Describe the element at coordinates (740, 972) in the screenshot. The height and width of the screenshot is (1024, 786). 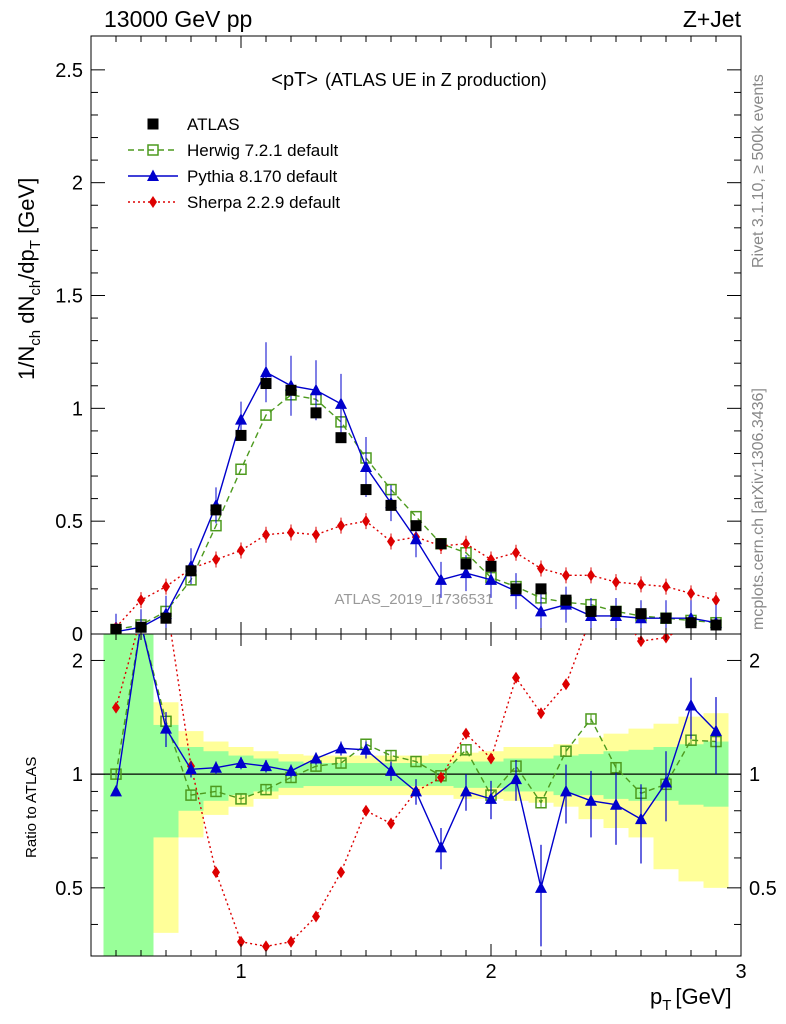
I see `x-tick-label: 3` at that location.